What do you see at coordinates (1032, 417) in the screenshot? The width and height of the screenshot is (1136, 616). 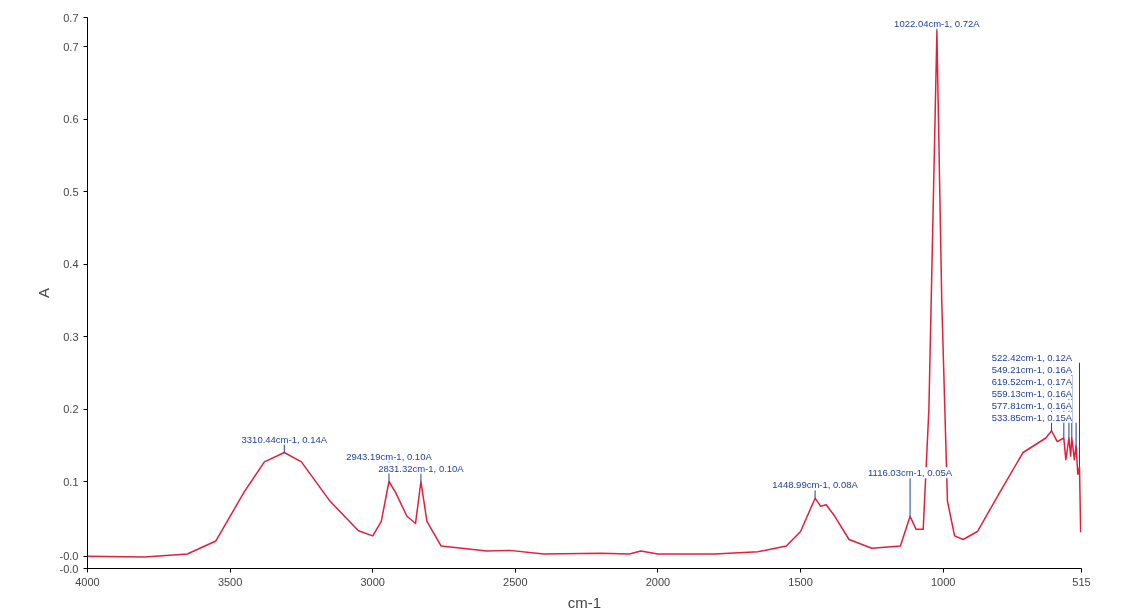 I see `annotation: 533.85cm-1, 0.15A` at bounding box center [1032, 417].